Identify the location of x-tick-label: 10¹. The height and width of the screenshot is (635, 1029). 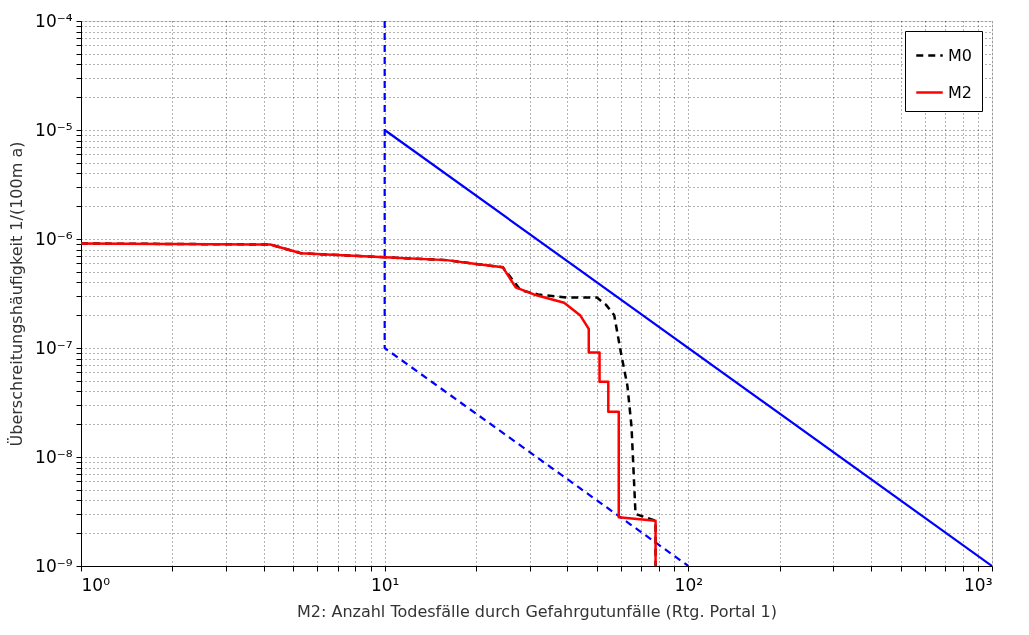
(385, 584).